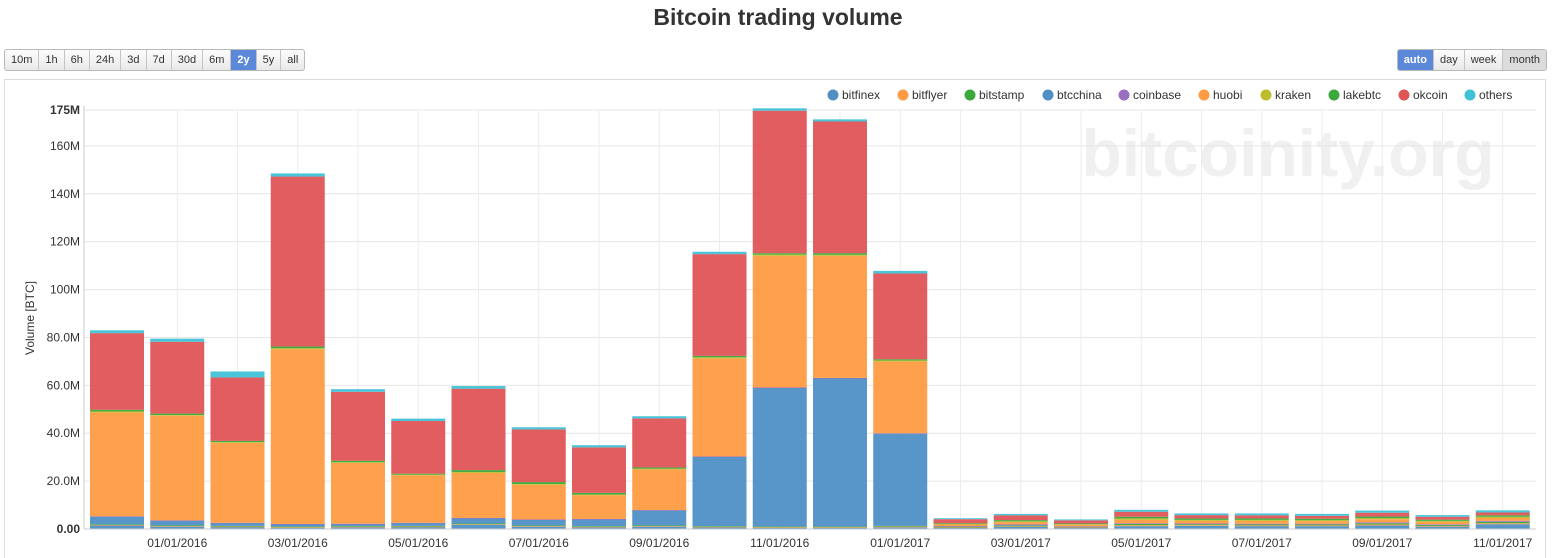 The width and height of the screenshot is (1556, 558). What do you see at coordinates (1002, 95) in the screenshot?
I see `legend-label-bitstamp: bitstamp` at bounding box center [1002, 95].